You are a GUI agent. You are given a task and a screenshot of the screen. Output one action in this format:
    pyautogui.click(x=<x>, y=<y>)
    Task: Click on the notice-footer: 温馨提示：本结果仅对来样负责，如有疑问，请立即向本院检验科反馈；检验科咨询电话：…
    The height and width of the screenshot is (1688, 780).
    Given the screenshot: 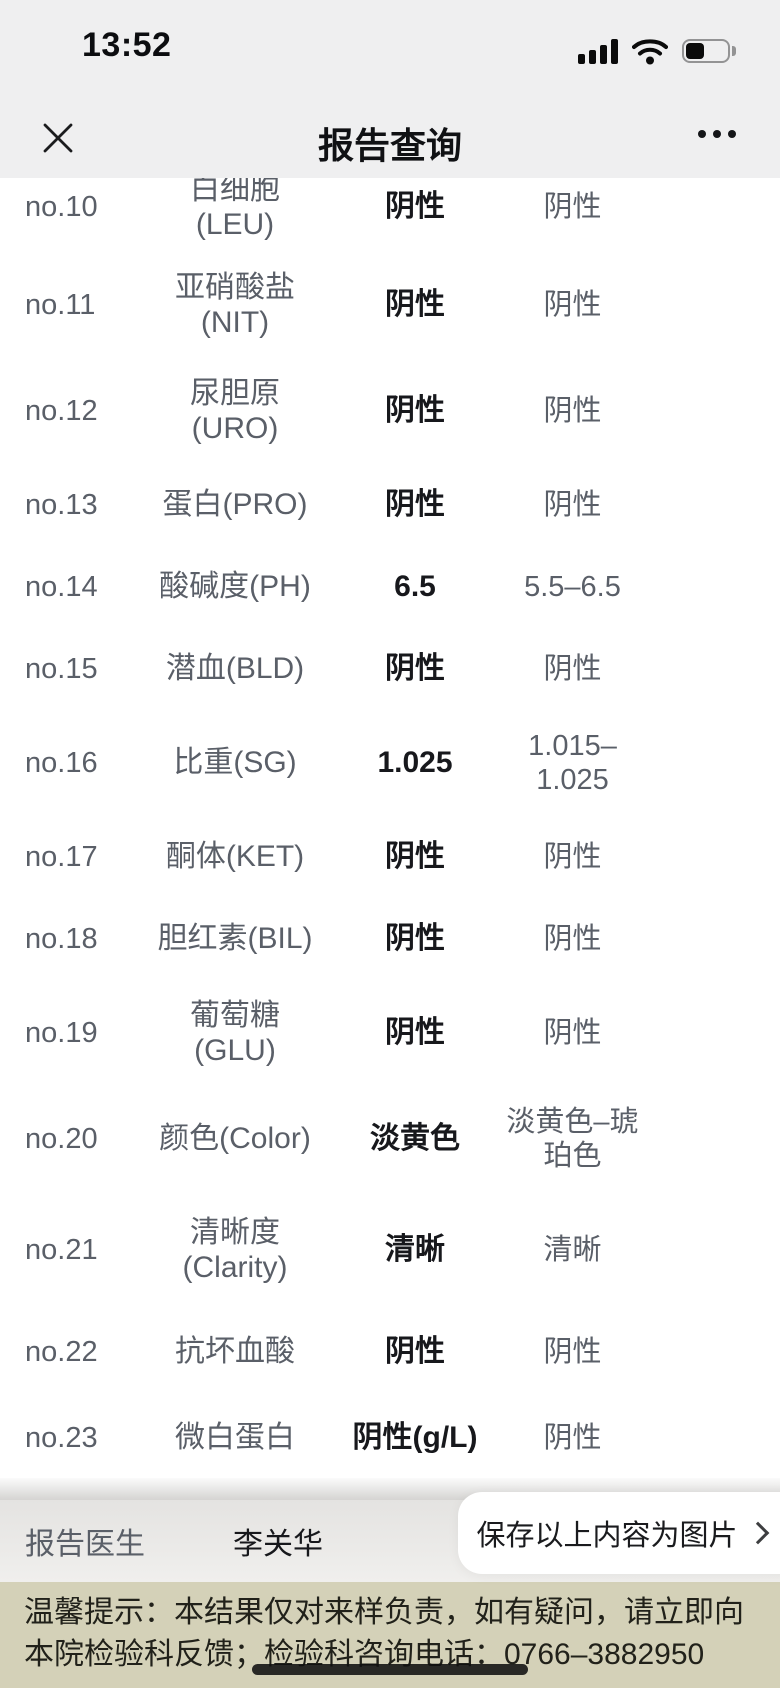 What is the action you would take?
    pyautogui.click(x=390, y=1635)
    